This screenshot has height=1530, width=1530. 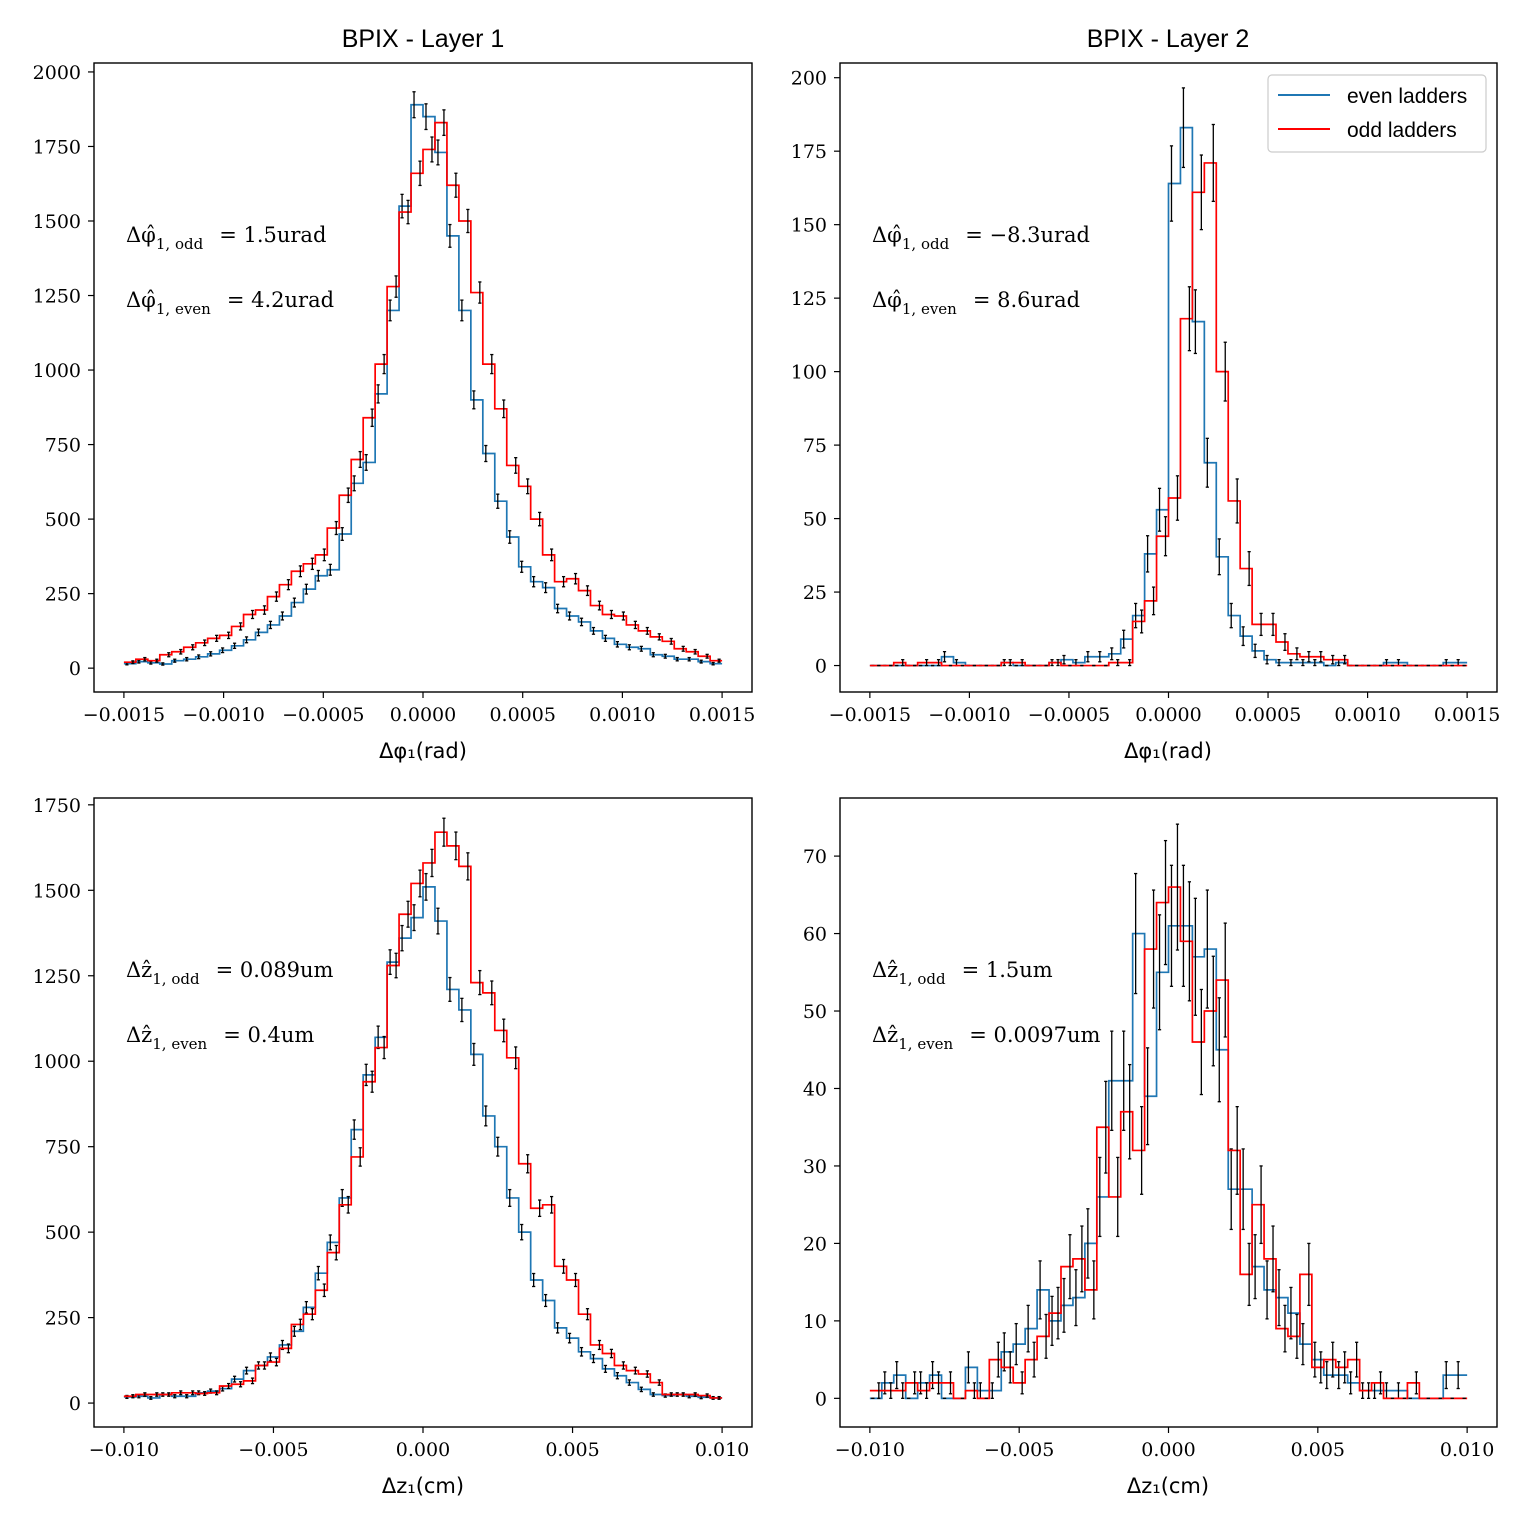 I want to click on annotation-even: Δẑ1, even = 0.4um, so click(x=220, y=1038).